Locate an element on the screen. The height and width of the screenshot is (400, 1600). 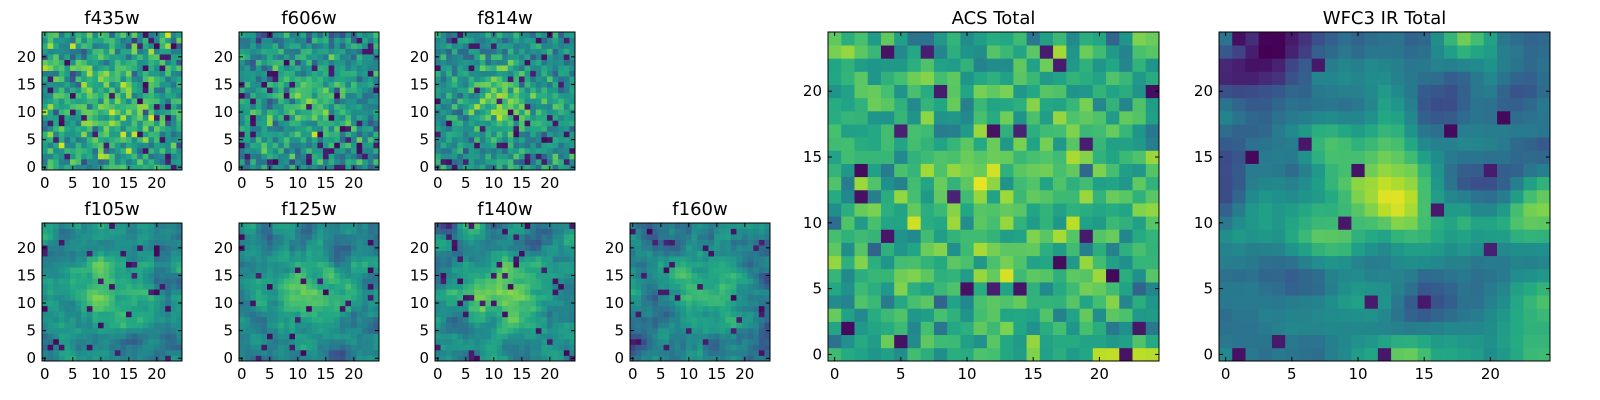
axes-frame is located at coordinates (309, 292).